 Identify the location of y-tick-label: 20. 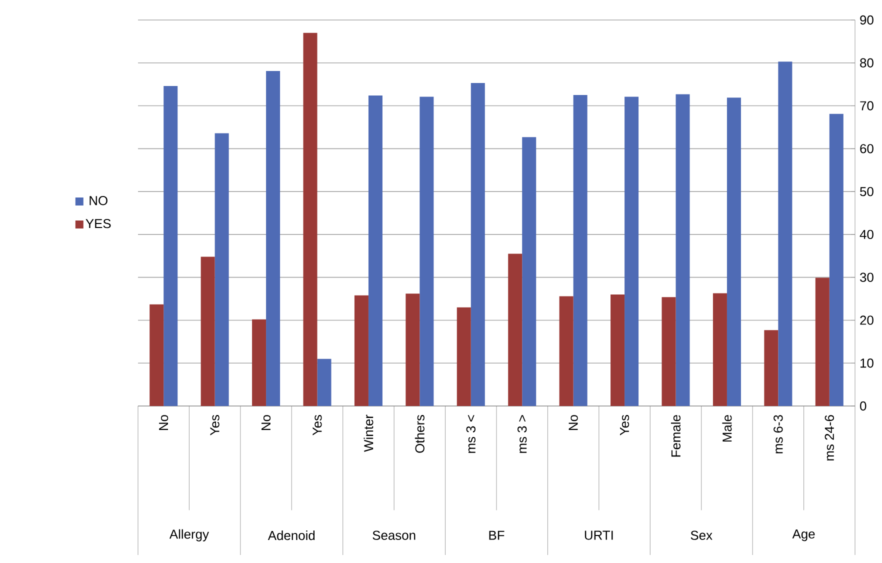
(867, 320).